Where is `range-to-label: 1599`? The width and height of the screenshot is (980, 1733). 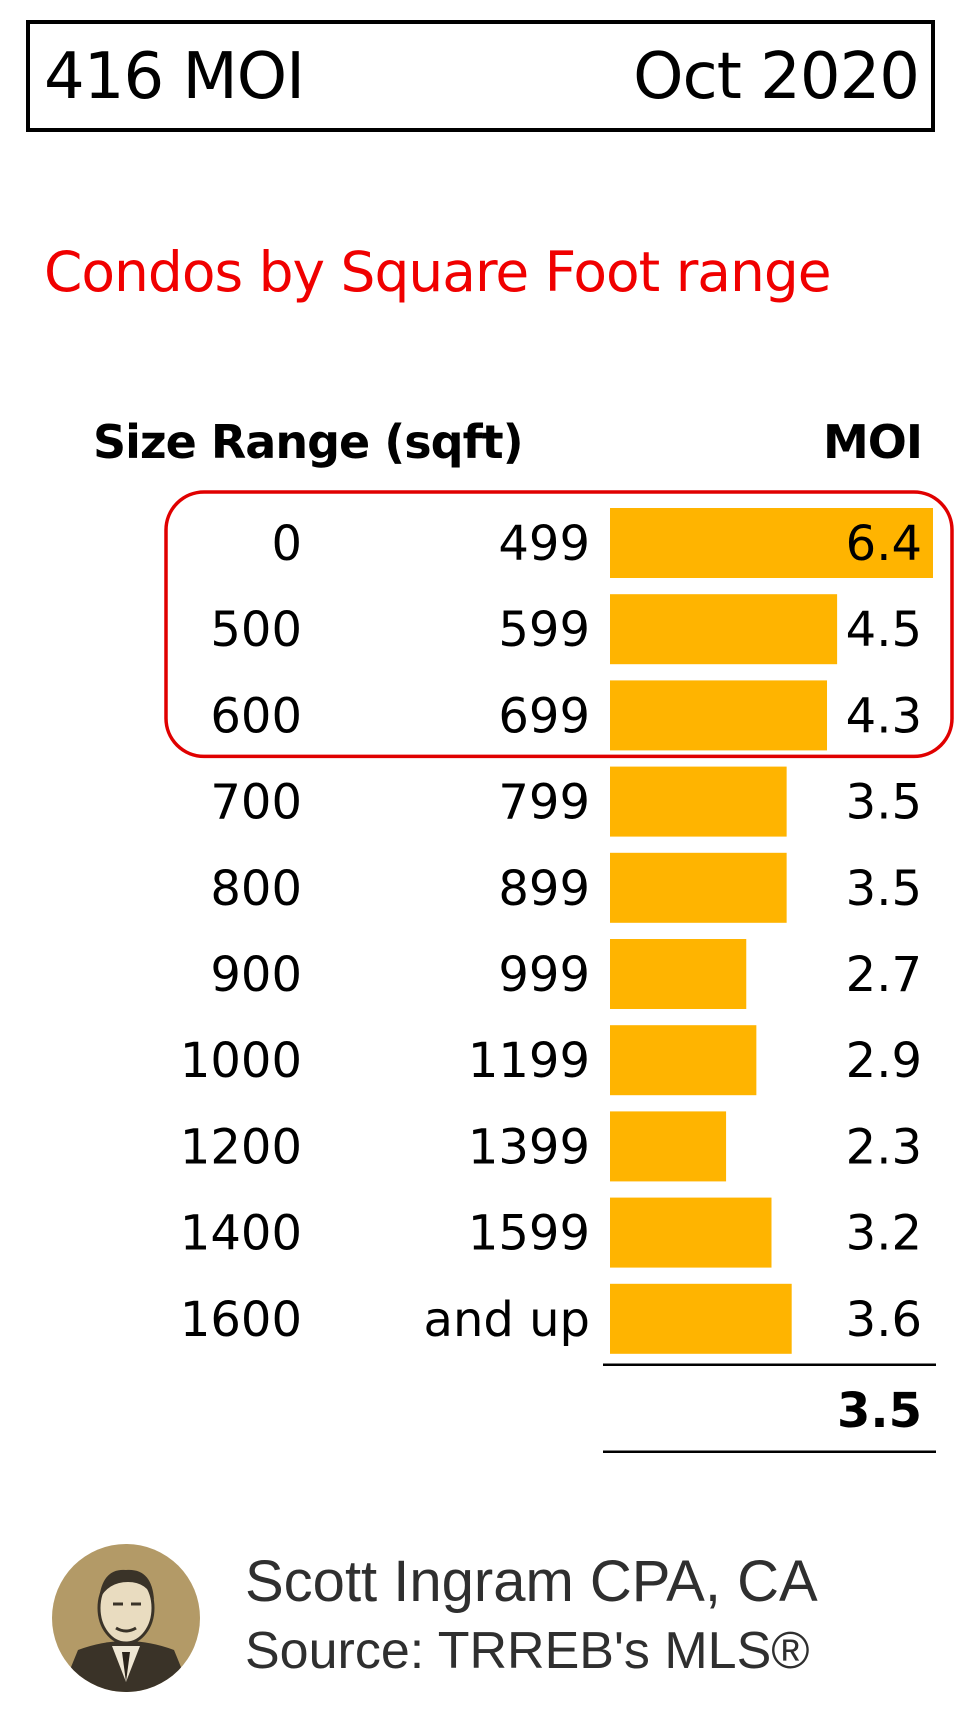 range-to-label: 1599 is located at coordinates (529, 1234).